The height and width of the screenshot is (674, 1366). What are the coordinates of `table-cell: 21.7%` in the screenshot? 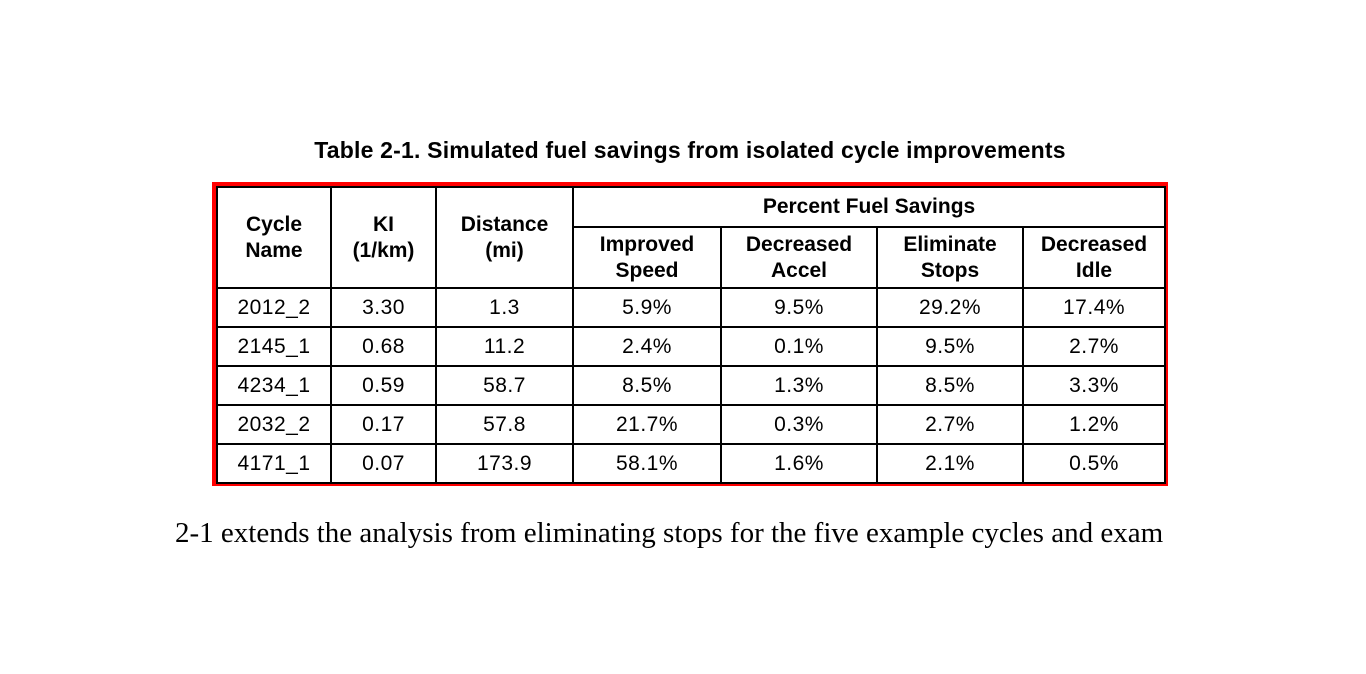 It's located at (647, 424).